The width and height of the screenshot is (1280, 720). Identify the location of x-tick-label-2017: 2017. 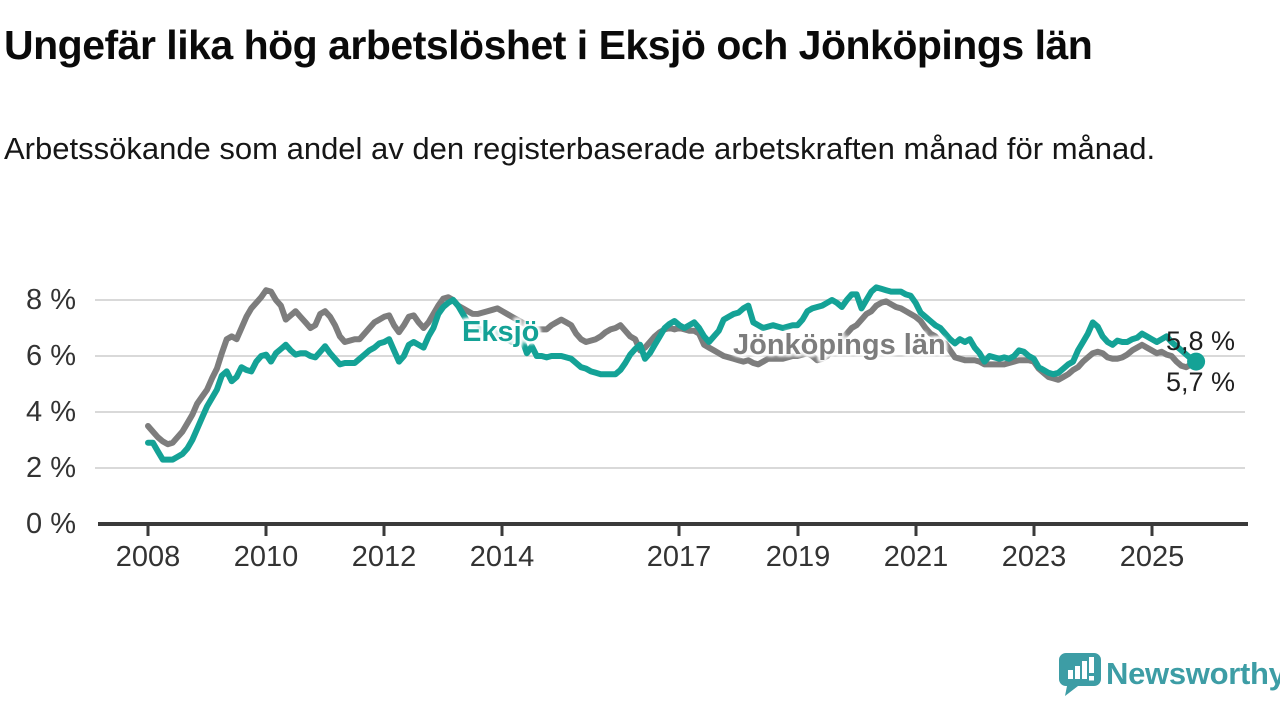
(679, 557).